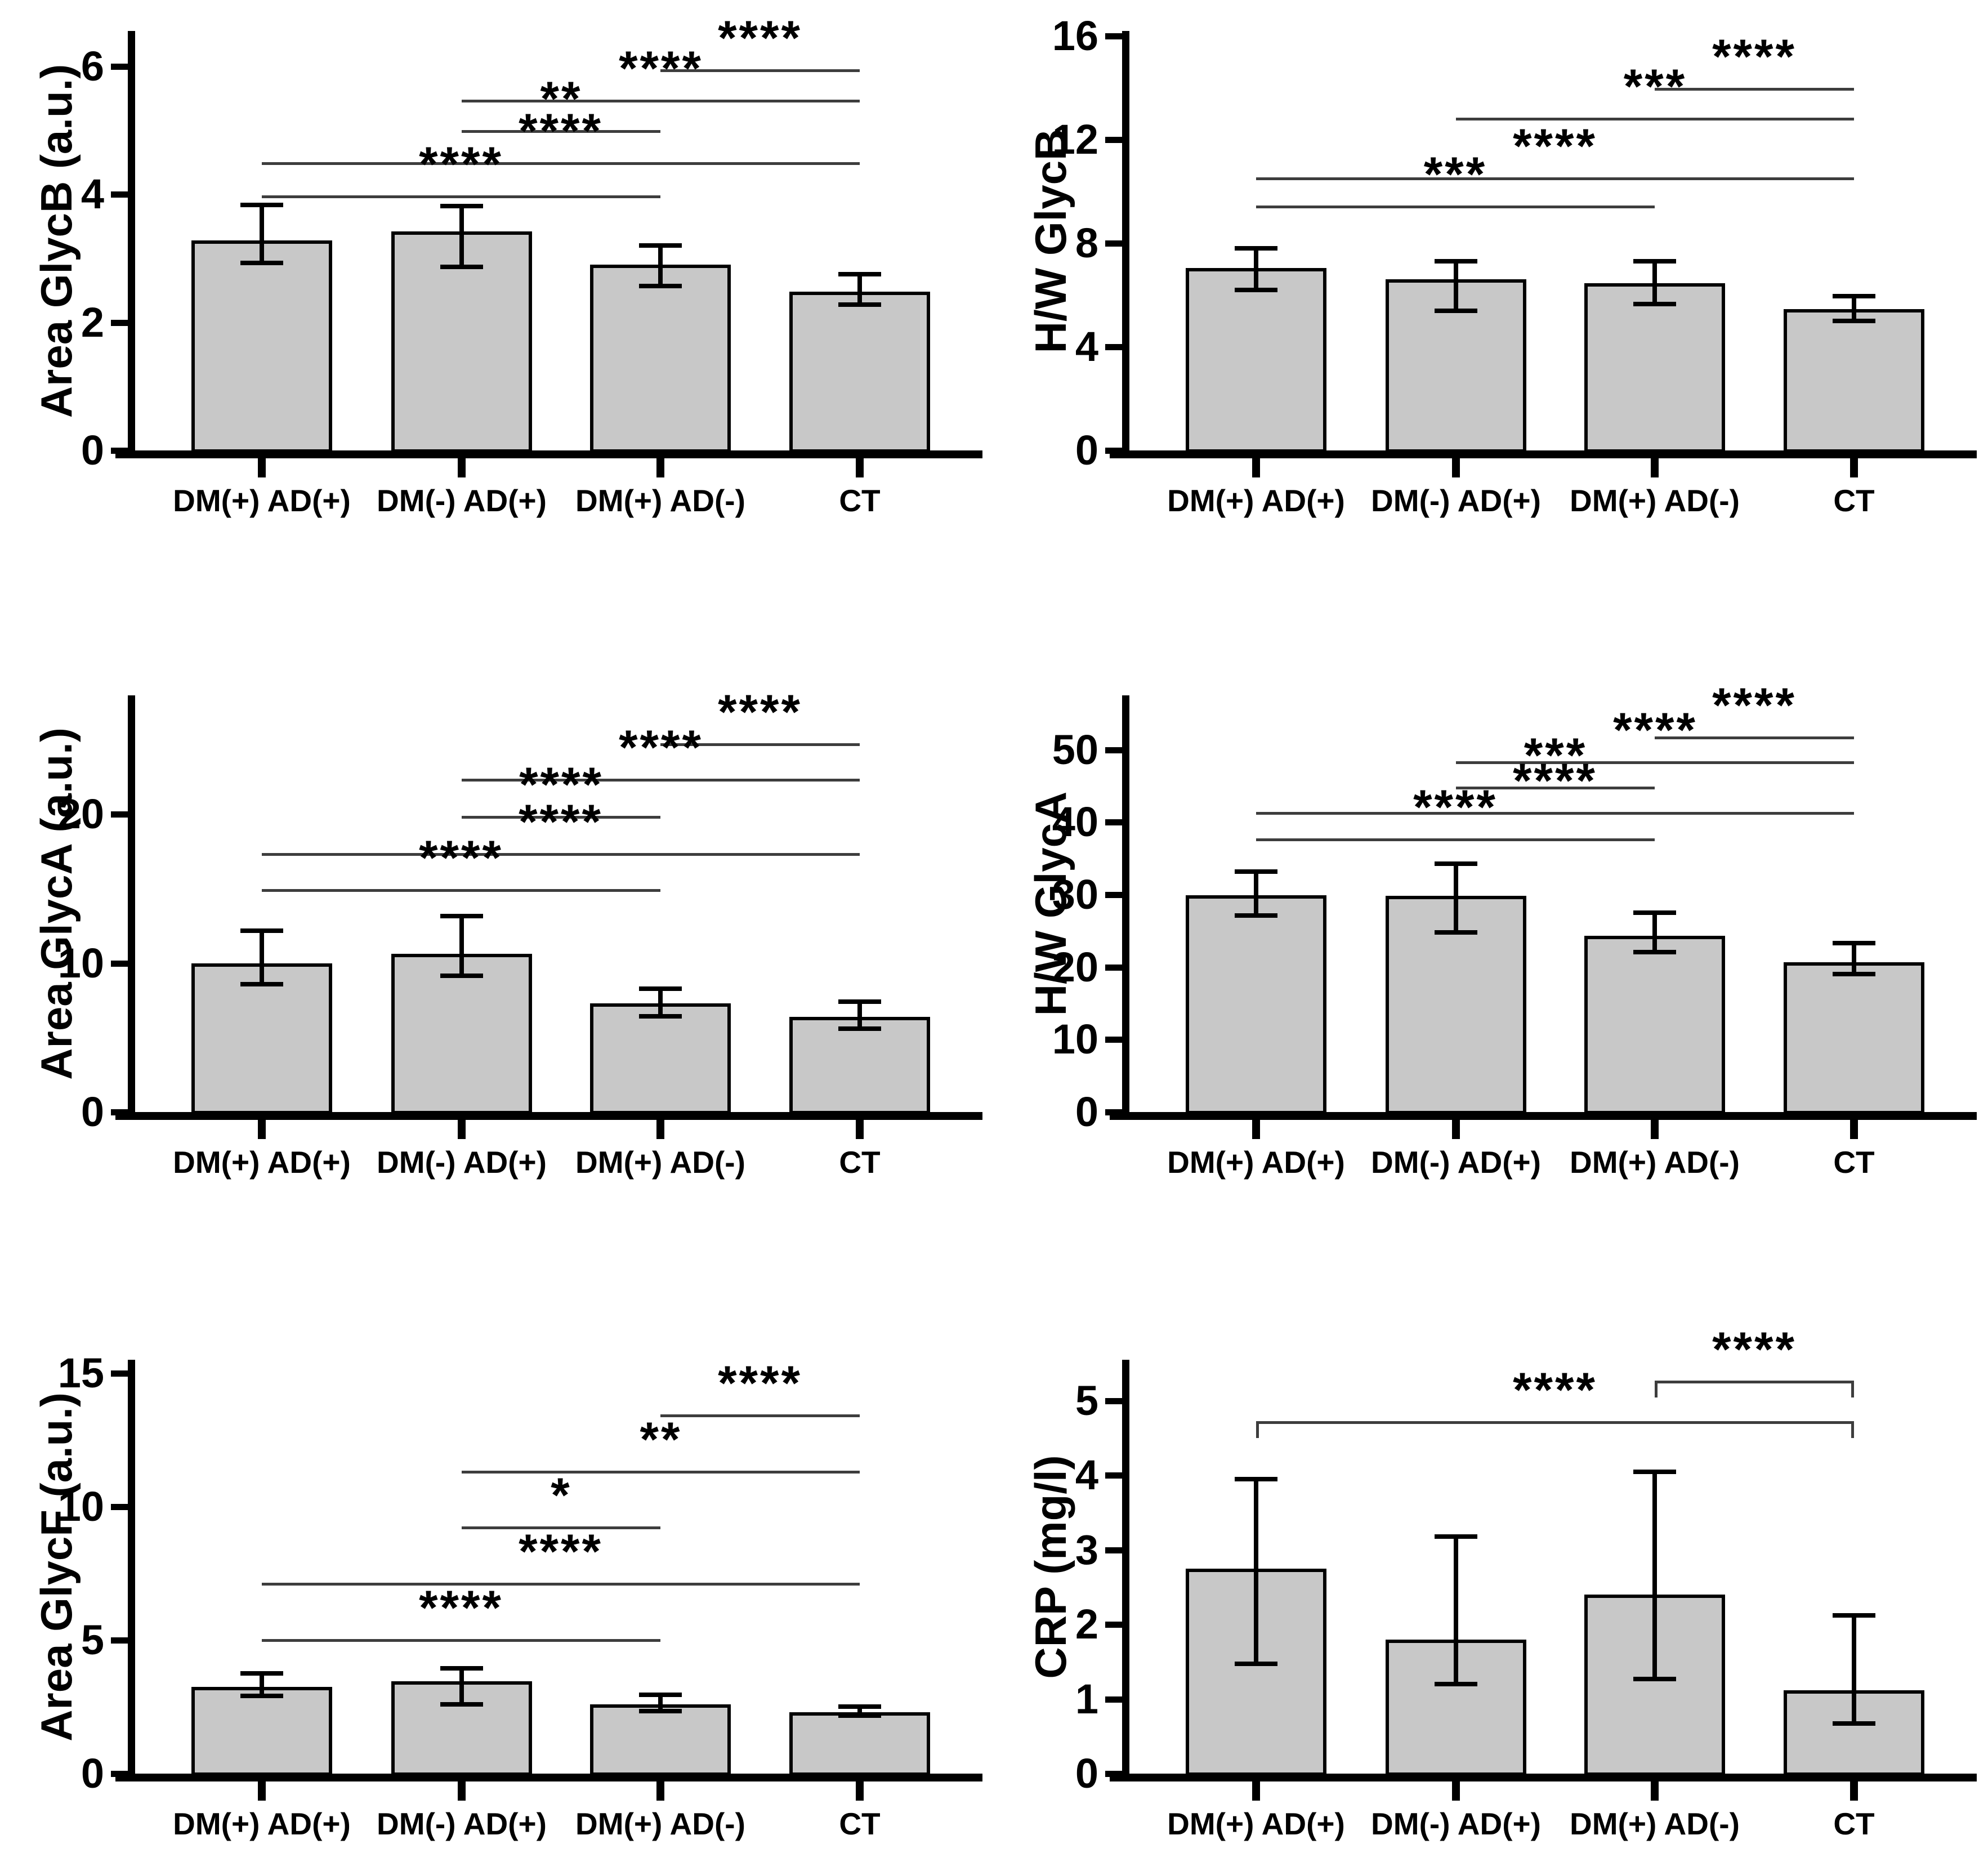  Describe the element at coordinates (80, 963) in the screenshot. I see `y-tick-label: 10` at that location.